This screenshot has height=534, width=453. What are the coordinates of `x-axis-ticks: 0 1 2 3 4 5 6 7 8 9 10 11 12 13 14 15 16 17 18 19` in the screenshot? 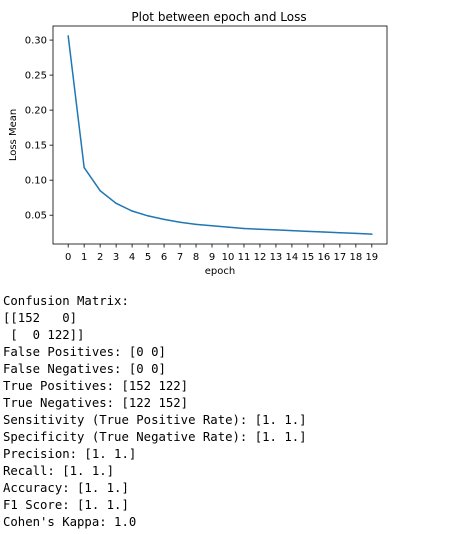 It's located at (221, 253).